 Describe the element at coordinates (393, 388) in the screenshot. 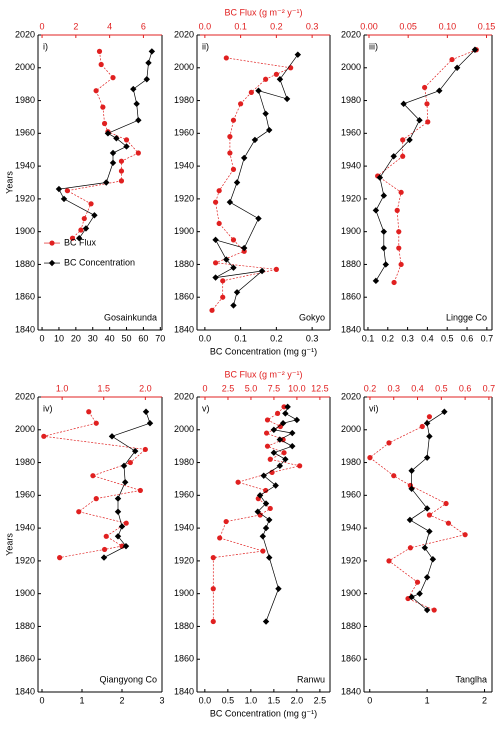

I see `x2-tick-label: 0.3` at that location.